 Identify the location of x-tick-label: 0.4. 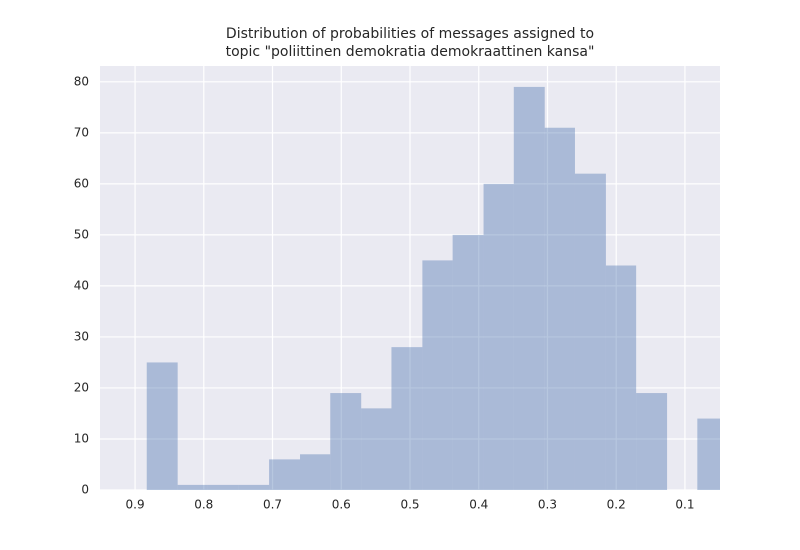
(478, 505).